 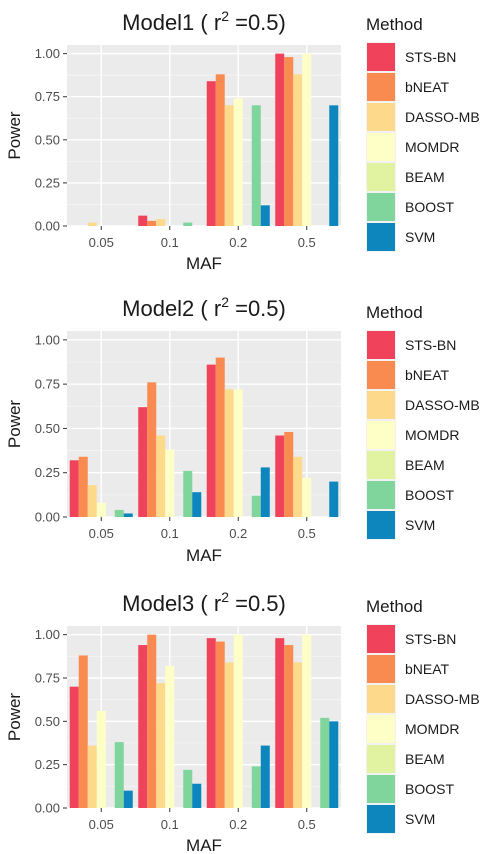 I want to click on chart-title-main: Model2 ( r, so click(x=171, y=308).